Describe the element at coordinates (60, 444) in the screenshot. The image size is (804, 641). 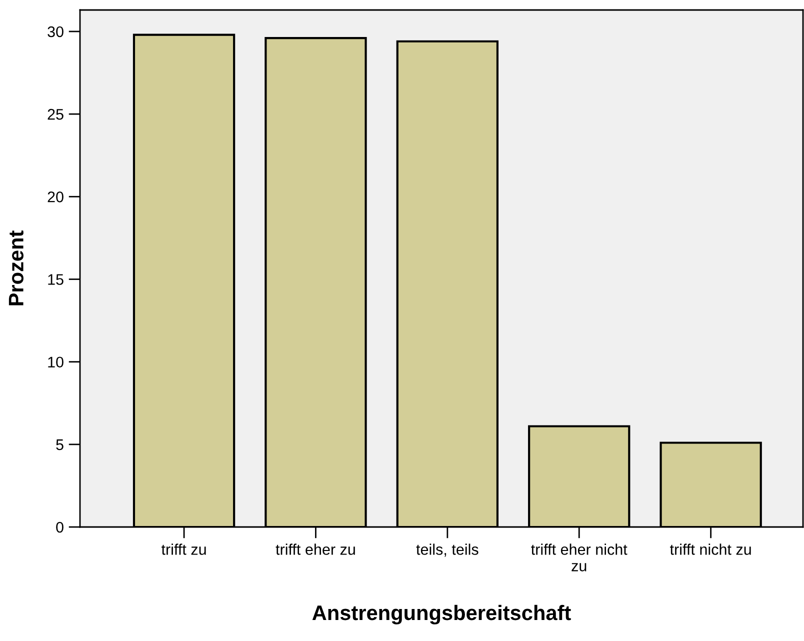
I see `y-tick-label: 5` at that location.